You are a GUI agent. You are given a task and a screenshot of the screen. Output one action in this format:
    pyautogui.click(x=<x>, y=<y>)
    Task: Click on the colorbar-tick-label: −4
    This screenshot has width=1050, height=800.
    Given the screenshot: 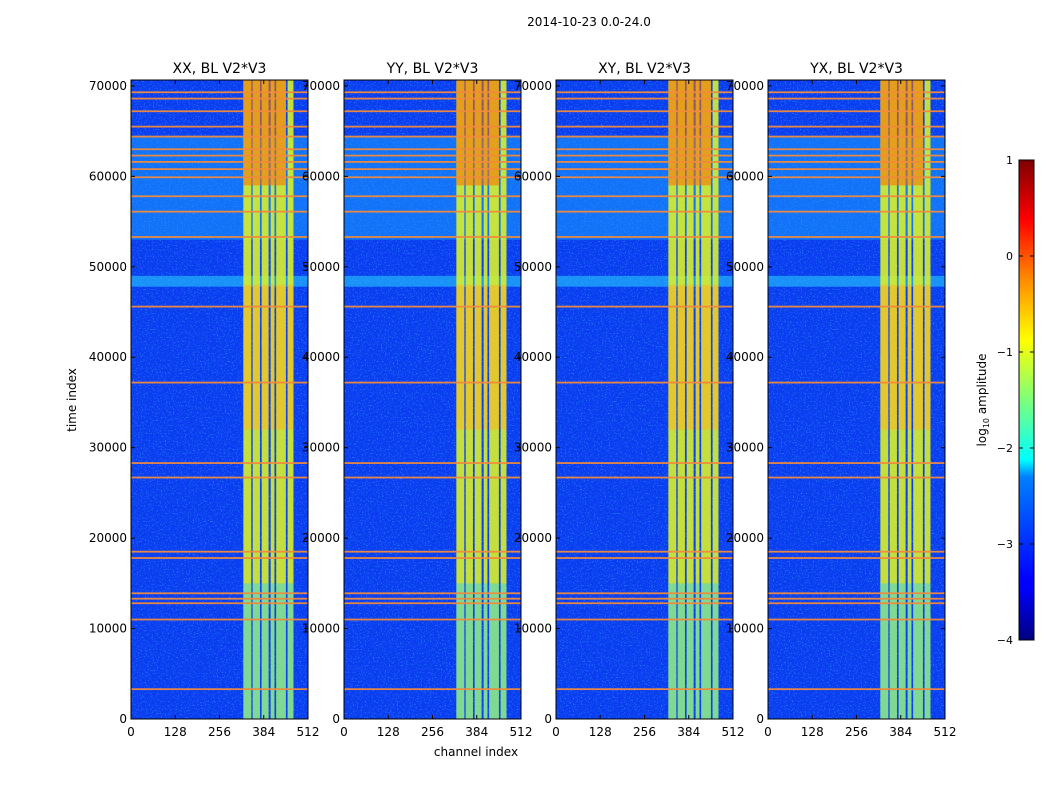 What is the action you would take?
    pyautogui.click(x=1005, y=640)
    